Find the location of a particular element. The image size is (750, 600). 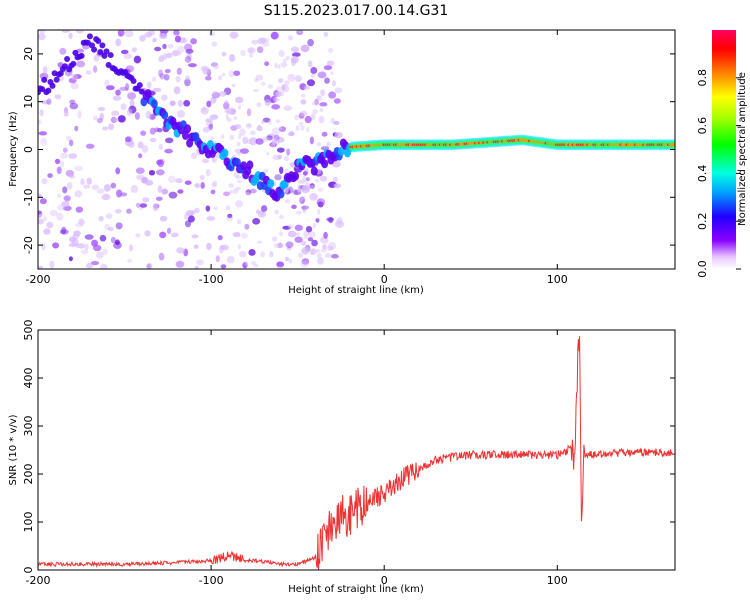

snr-ytick-label: 400 is located at coordinates (28, 378).